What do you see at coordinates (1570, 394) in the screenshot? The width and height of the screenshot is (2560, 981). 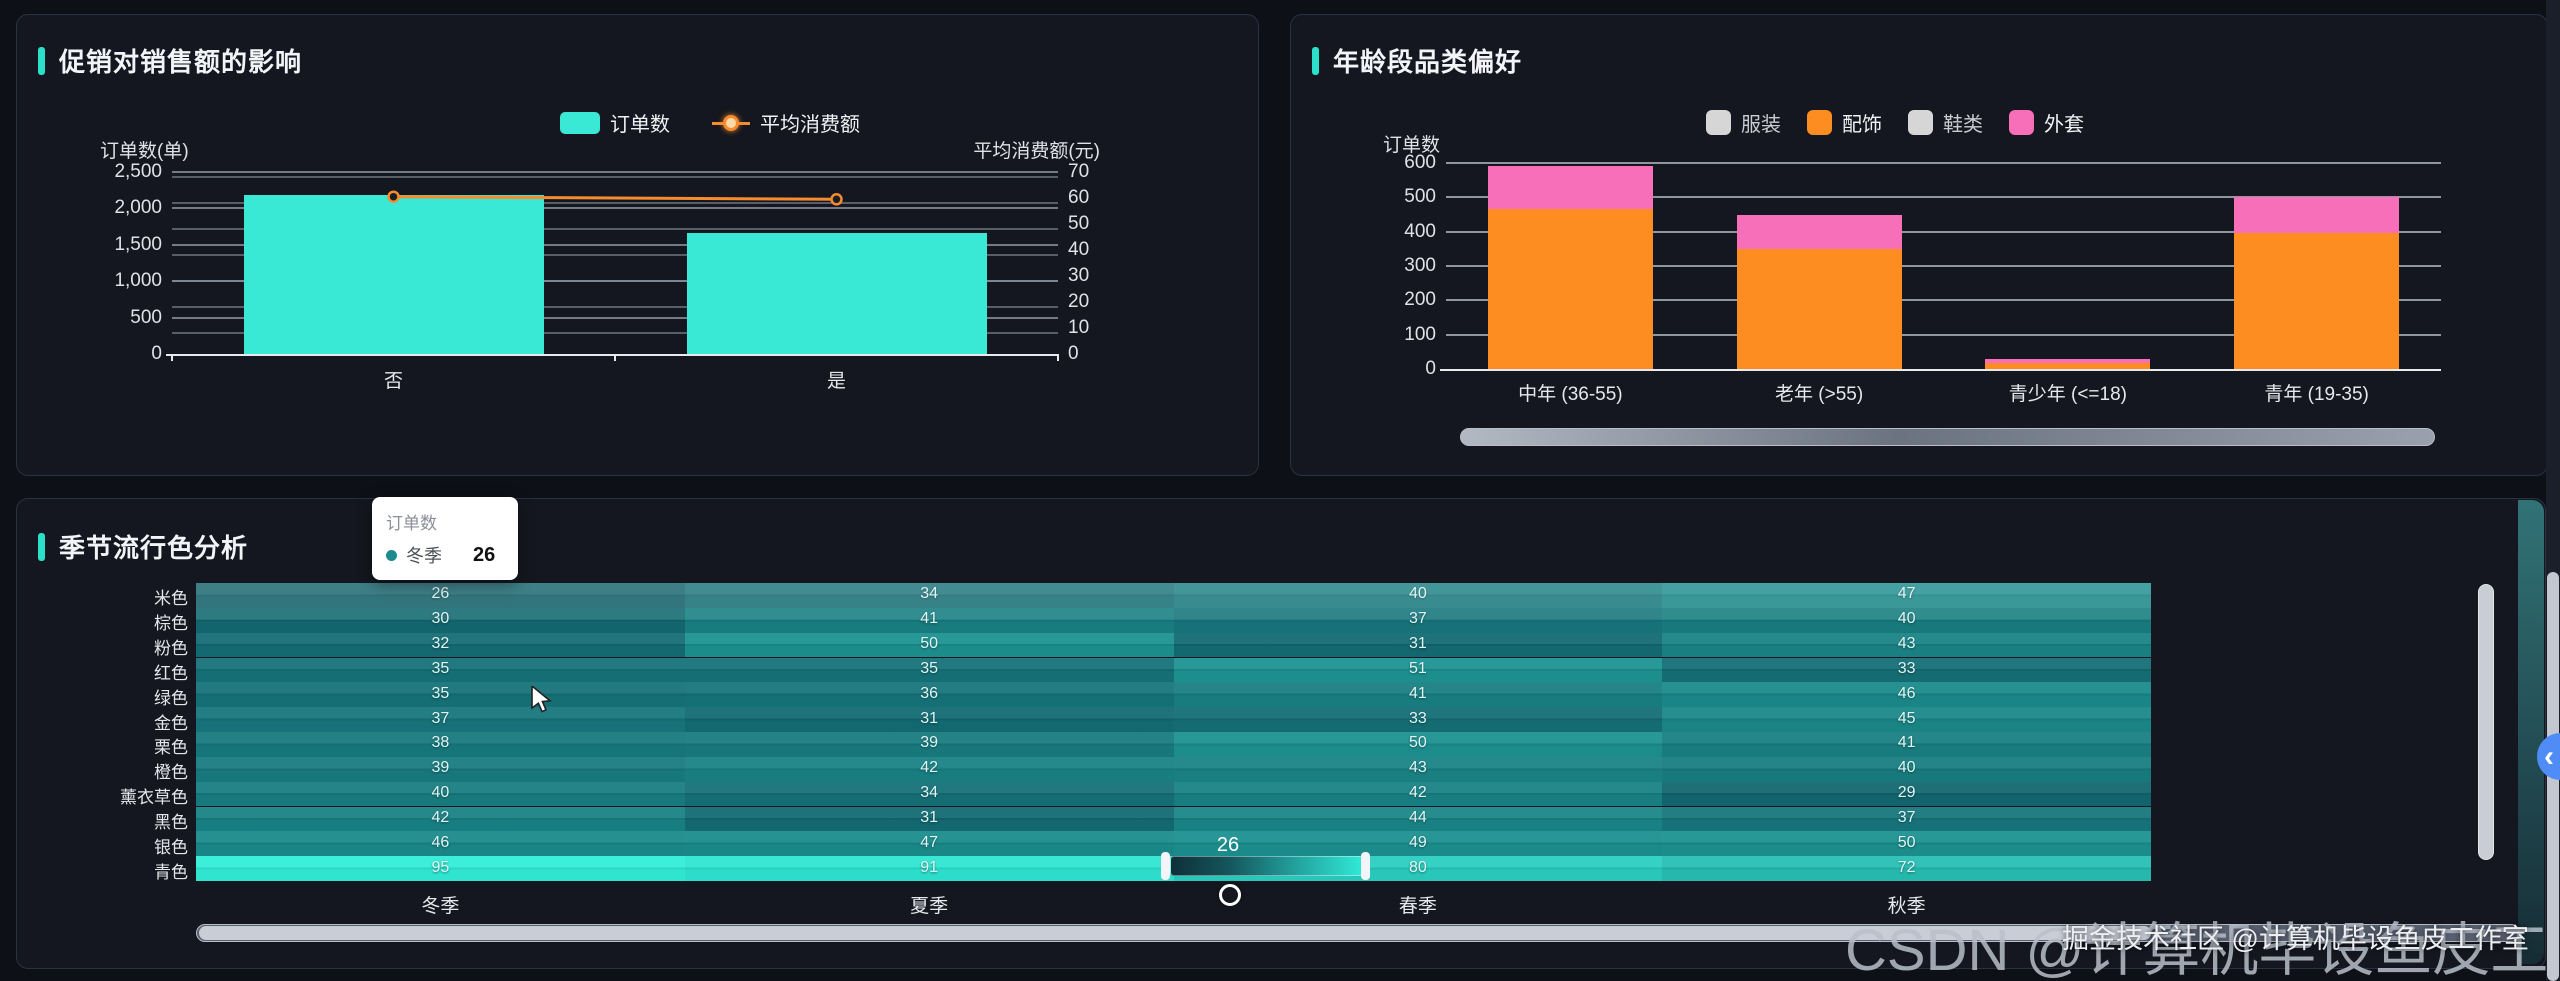 I see `age-xlabel: 中年 (36-55)` at bounding box center [1570, 394].